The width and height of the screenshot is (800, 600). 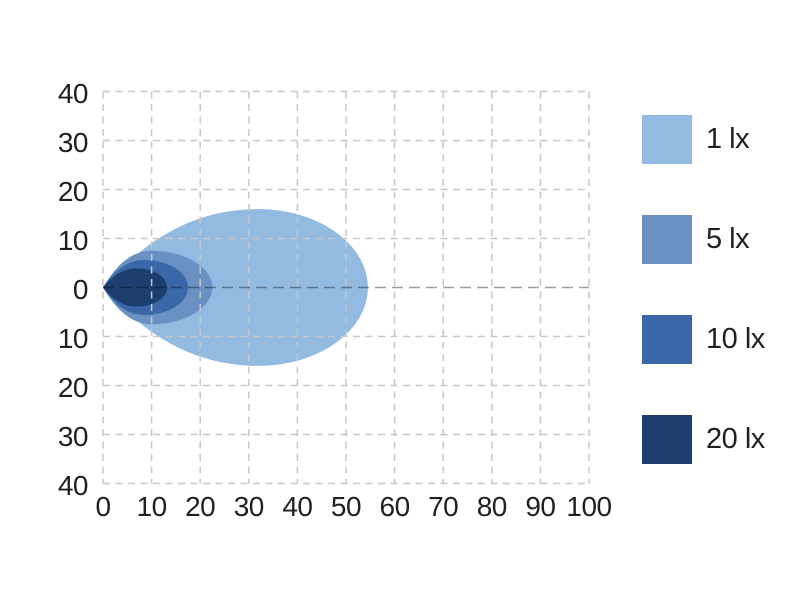 I want to click on x-tick-label: 100, so click(x=589, y=506).